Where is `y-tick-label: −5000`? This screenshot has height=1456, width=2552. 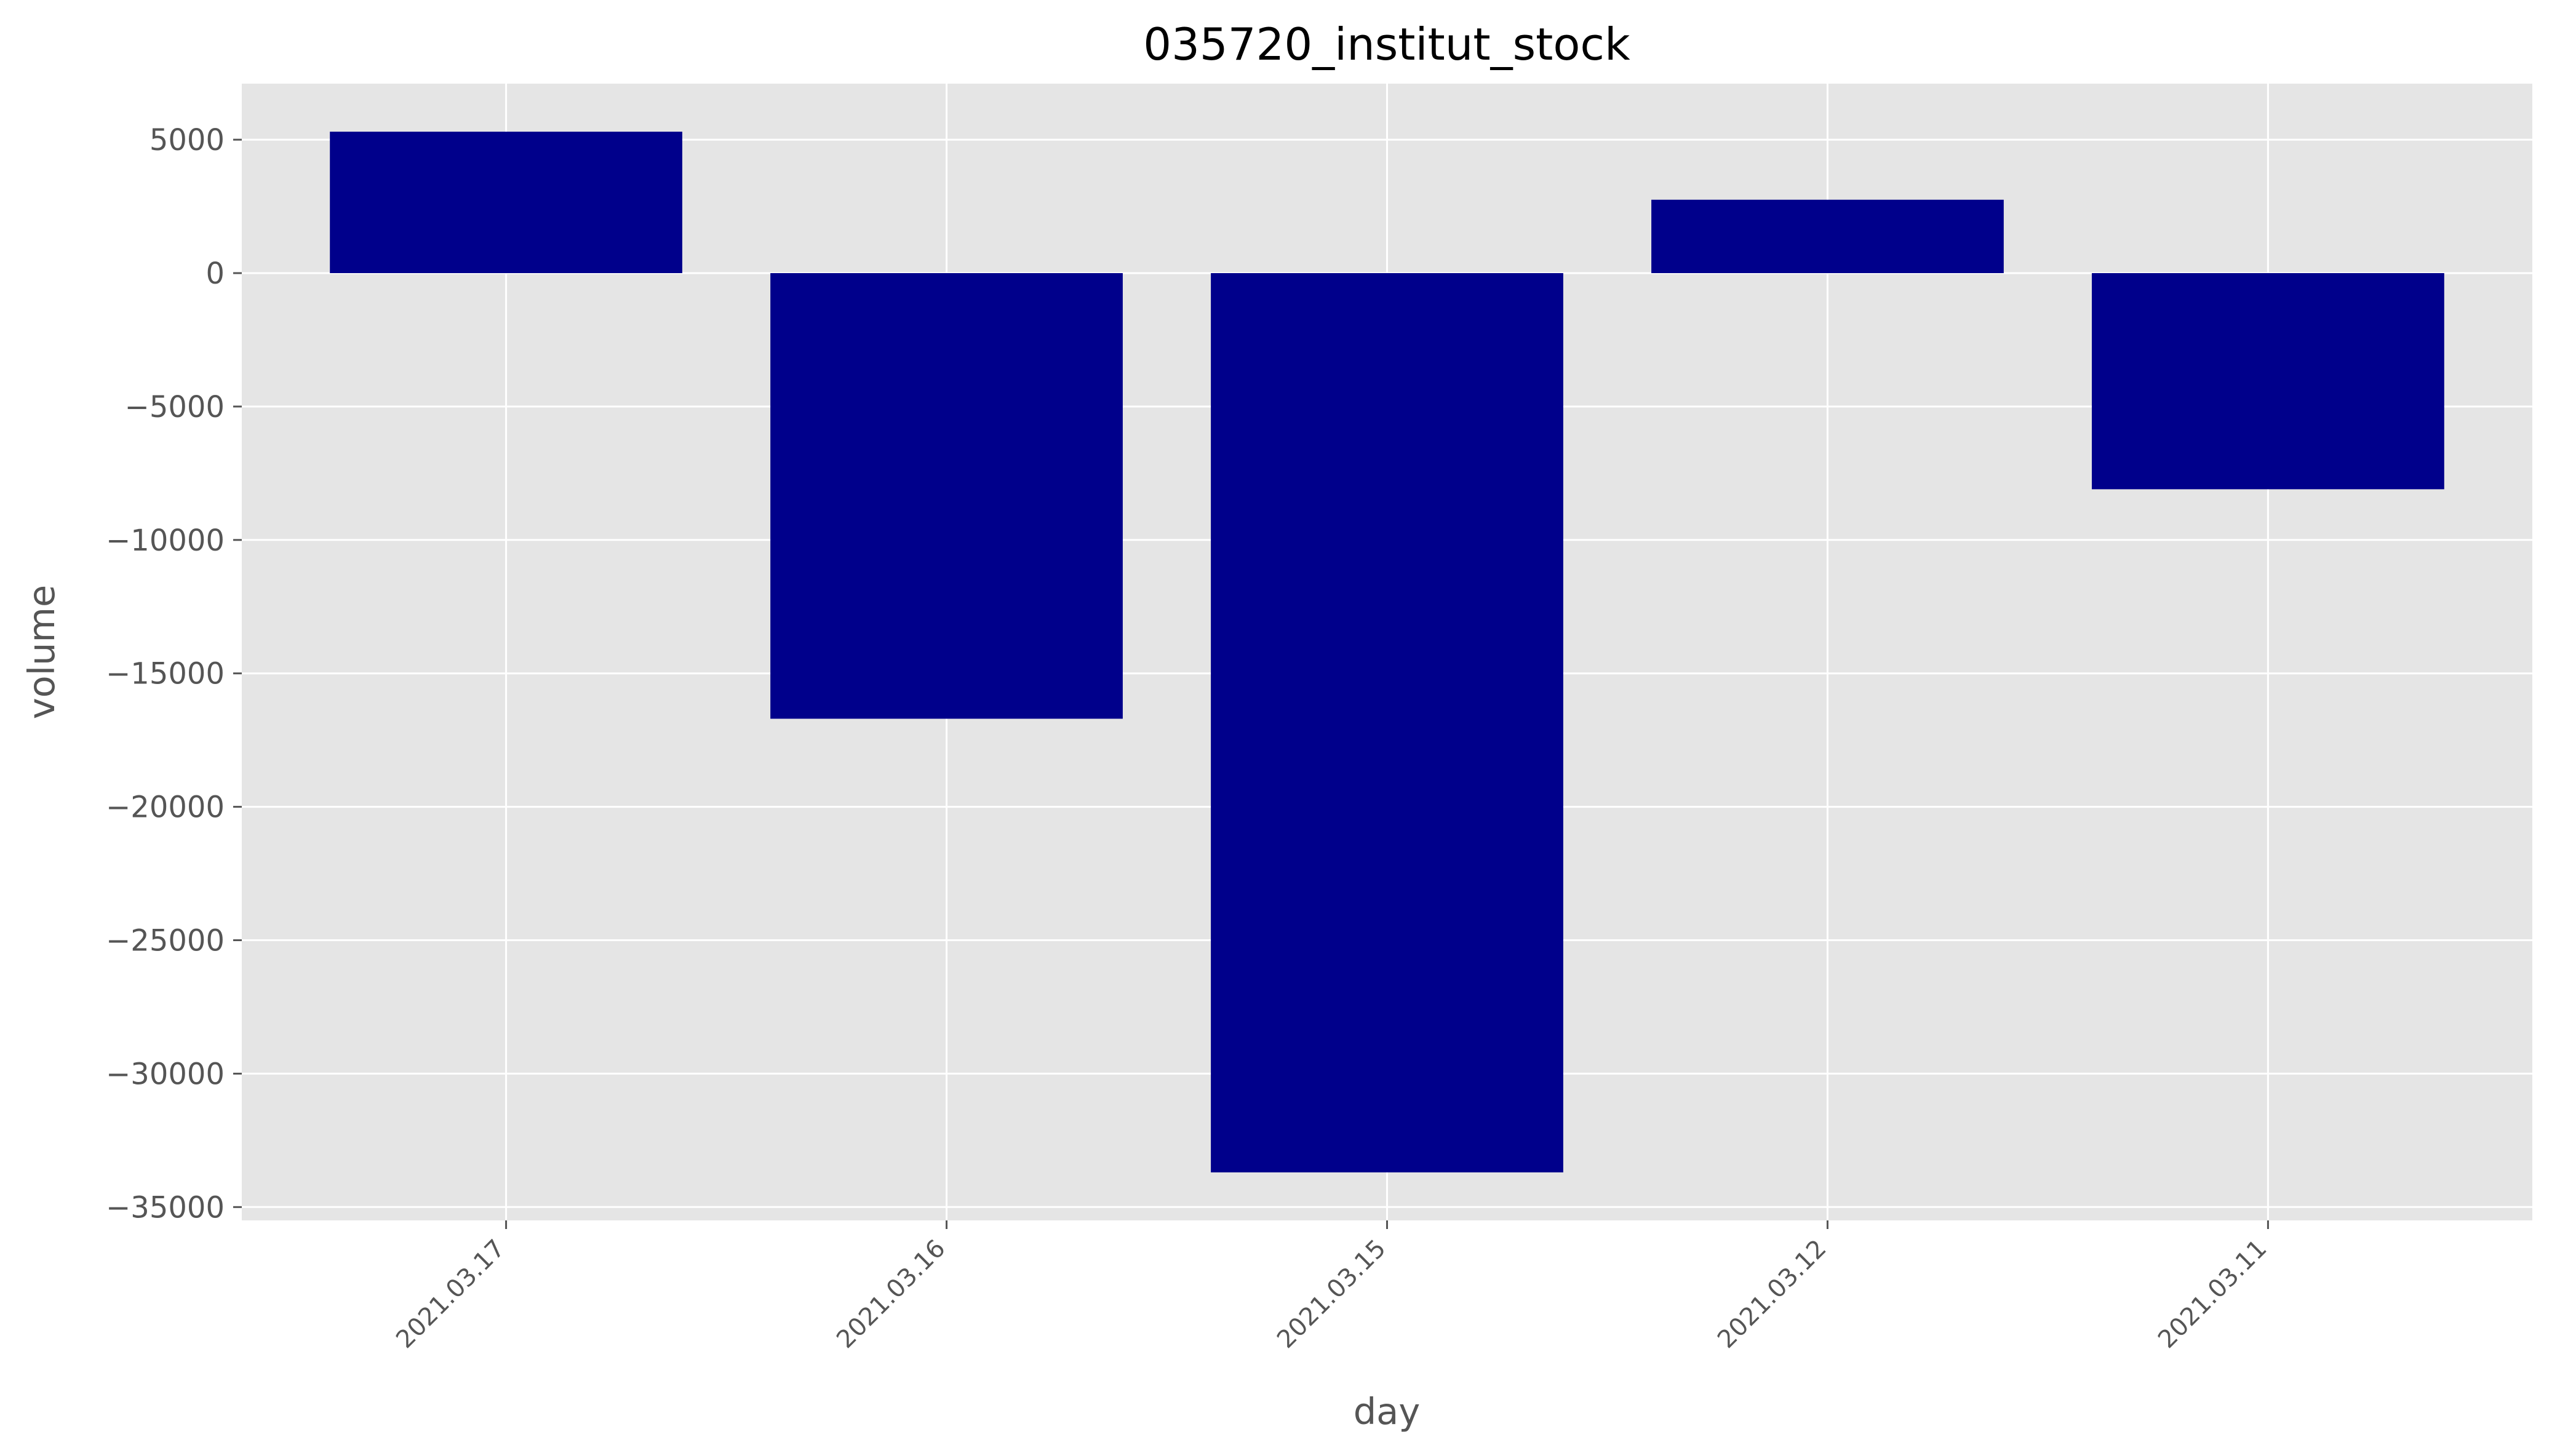 y-tick-label: −5000 is located at coordinates (175, 407).